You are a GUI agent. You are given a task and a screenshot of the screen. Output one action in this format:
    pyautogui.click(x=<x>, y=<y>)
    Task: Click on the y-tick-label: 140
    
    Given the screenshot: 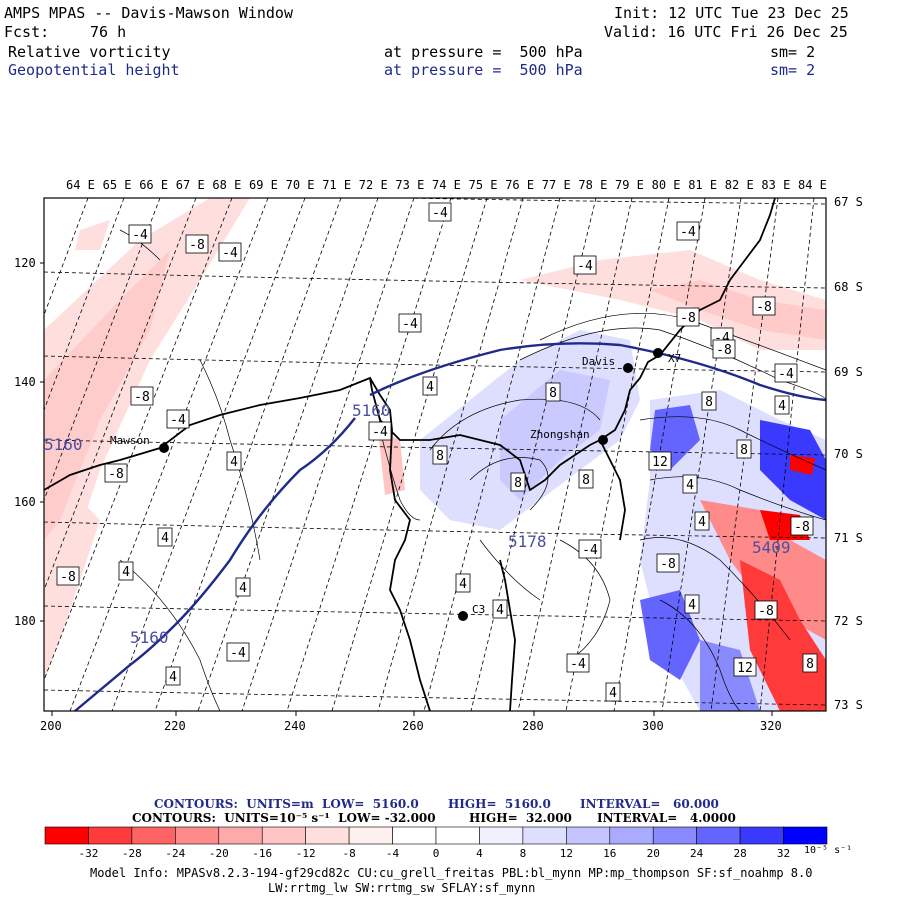 What is the action you would take?
    pyautogui.click(x=25, y=382)
    